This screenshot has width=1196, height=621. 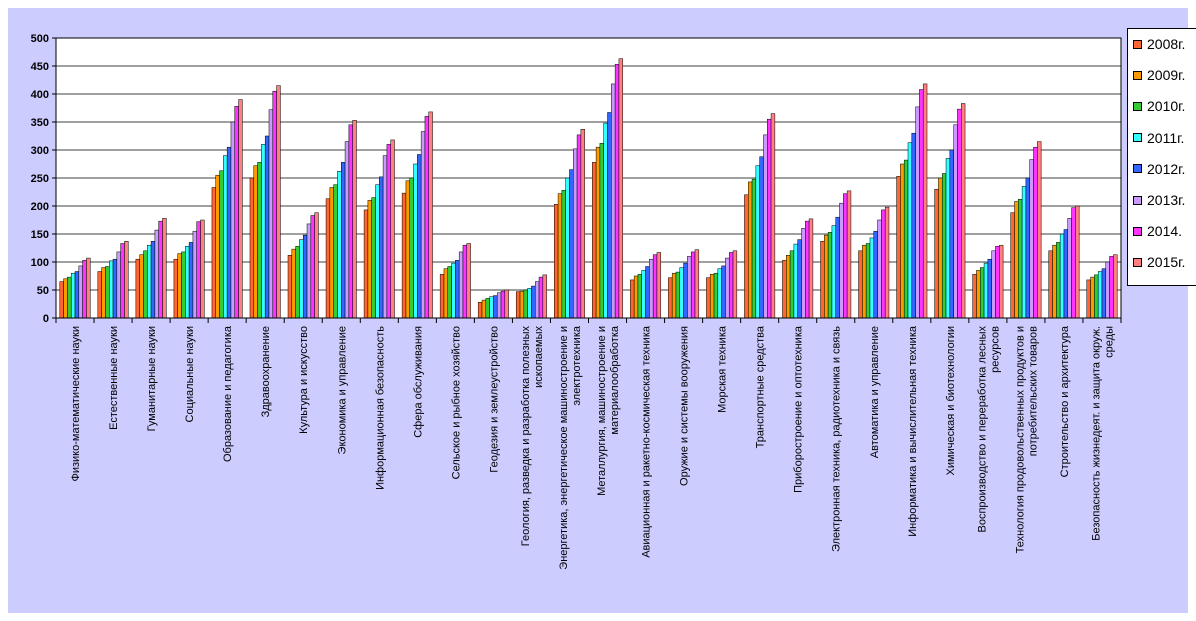 I want to click on x-category-label: Информационная безопасность, so click(x=380, y=408).